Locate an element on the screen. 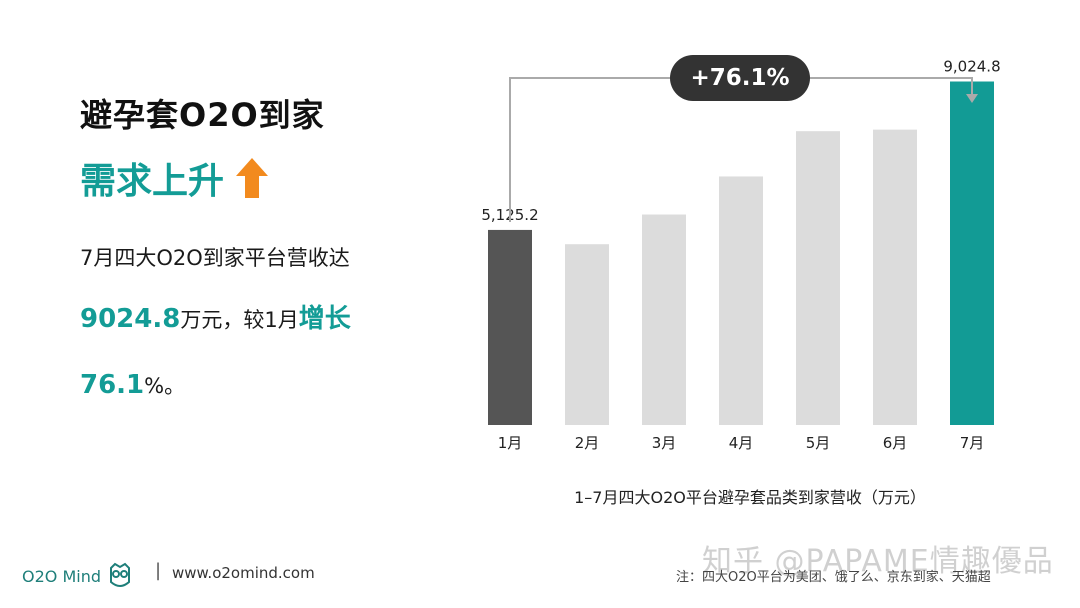  x-tick-label-7: 7月 is located at coordinates (972, 443).